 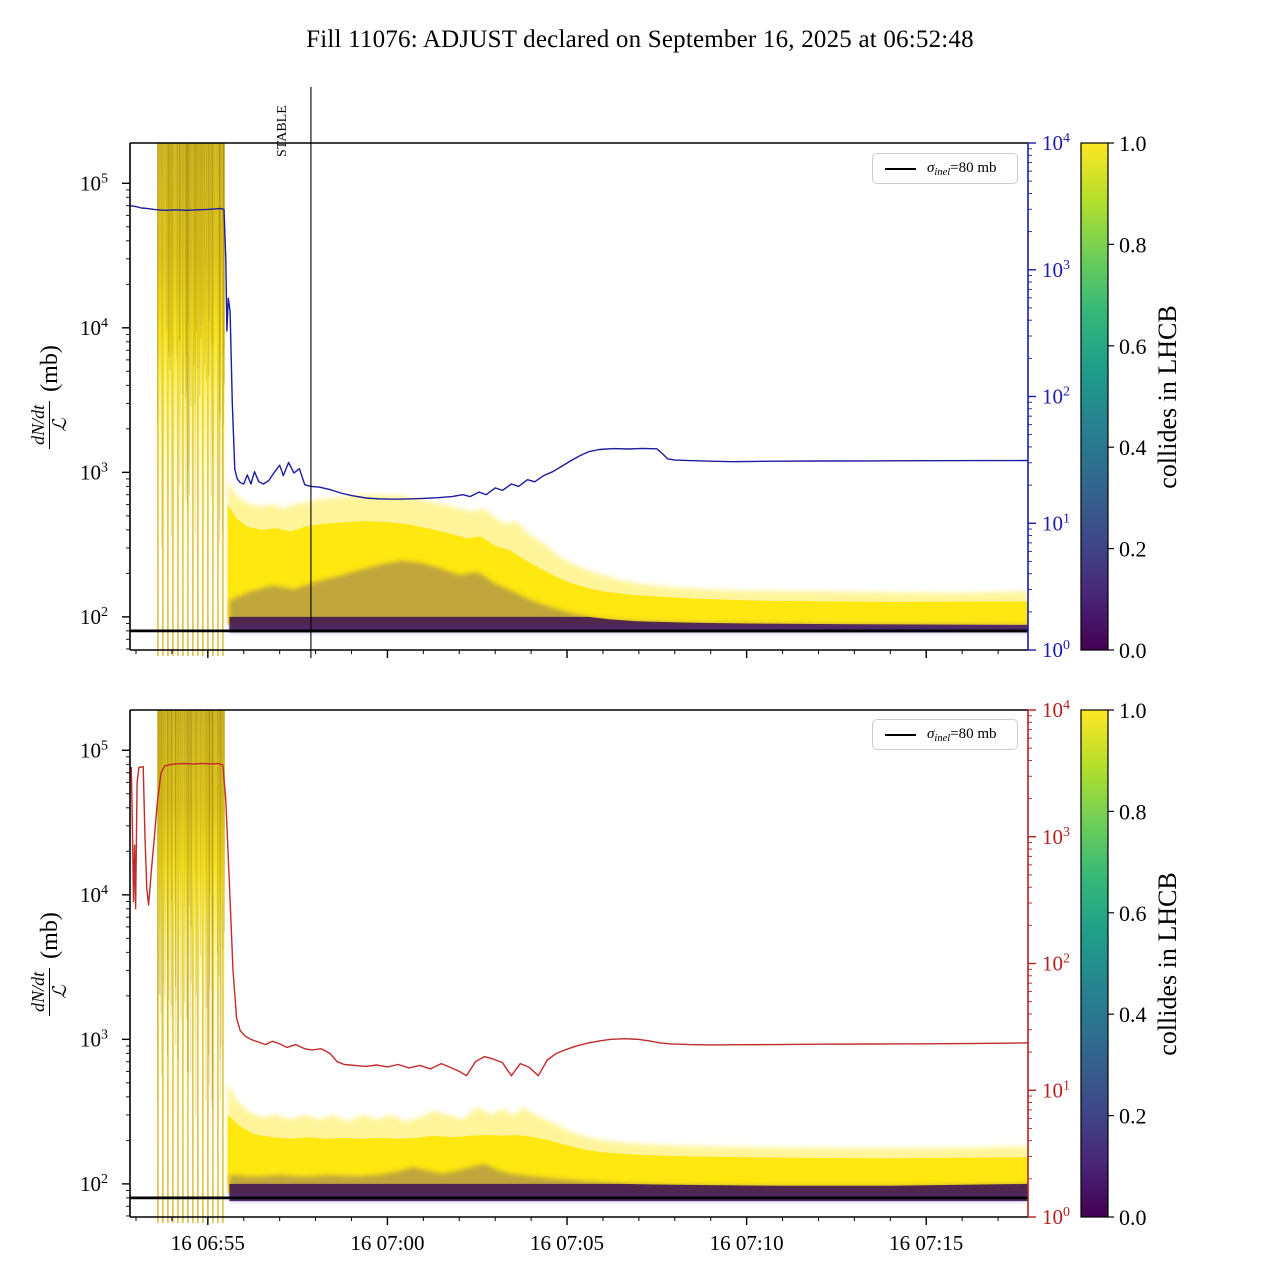 I want to click on band-purple-wisps, so click(x=628, y=596).